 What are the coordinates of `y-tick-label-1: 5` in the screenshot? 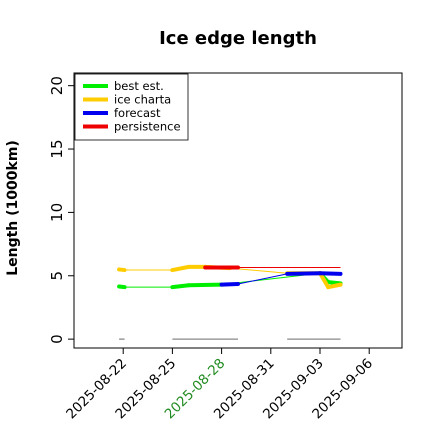 It's located at (57, 276).